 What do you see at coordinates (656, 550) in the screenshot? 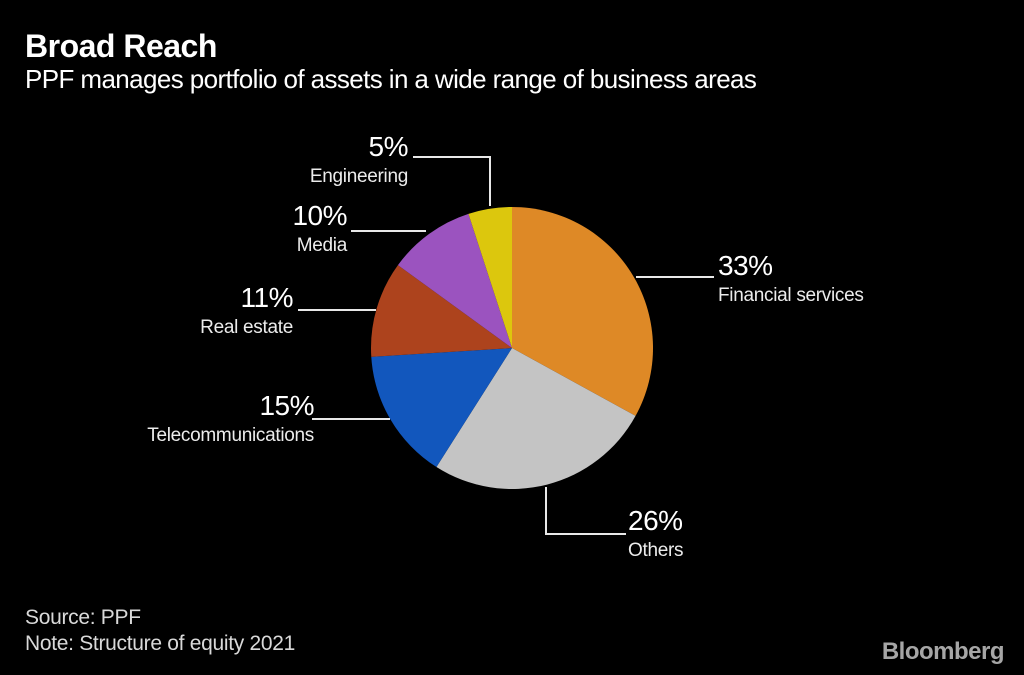
I see `callout-others-label: Others` at bounding box center [656, 550].